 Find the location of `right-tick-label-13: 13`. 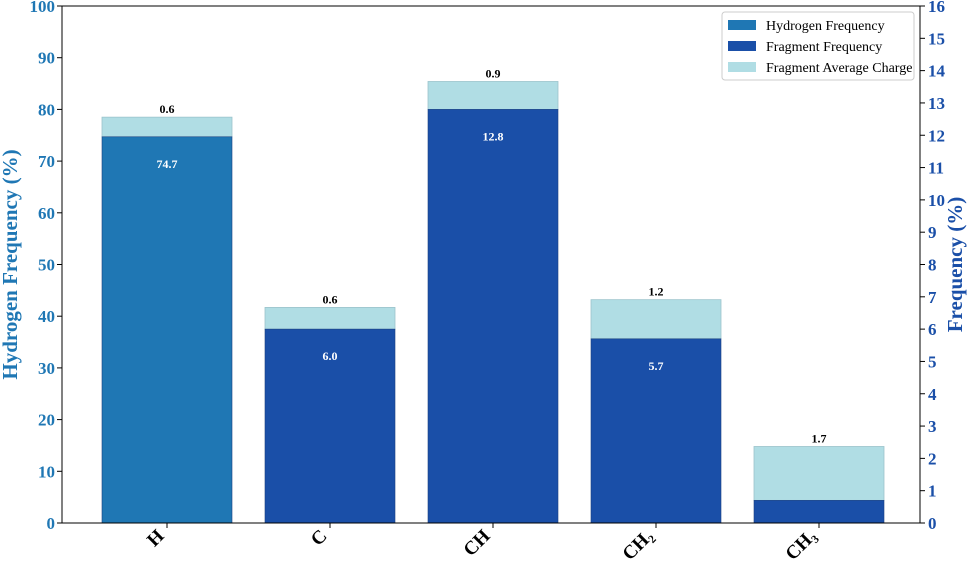

right-tick-label-13: 13 is located at coordinates (936, 103).